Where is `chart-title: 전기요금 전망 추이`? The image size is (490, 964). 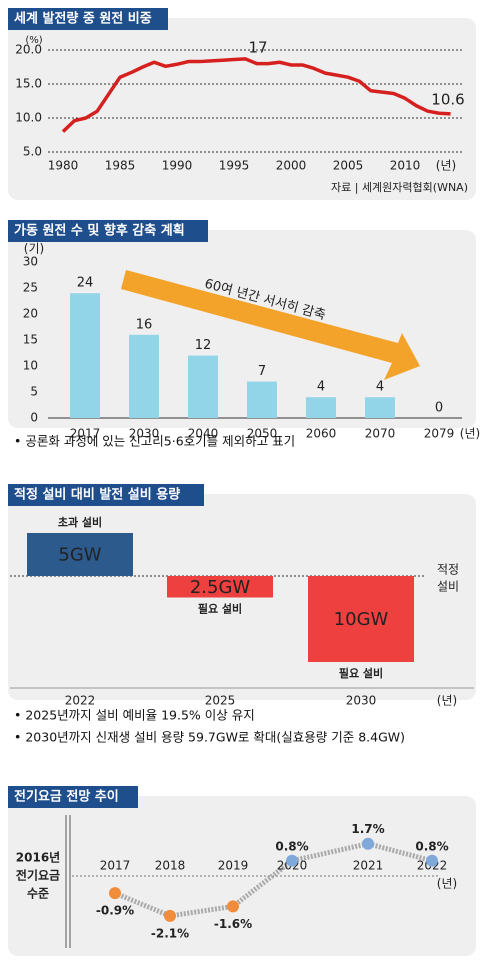
chart-title: 전기요금 전망 추이 is located at coordinates (66, 797).